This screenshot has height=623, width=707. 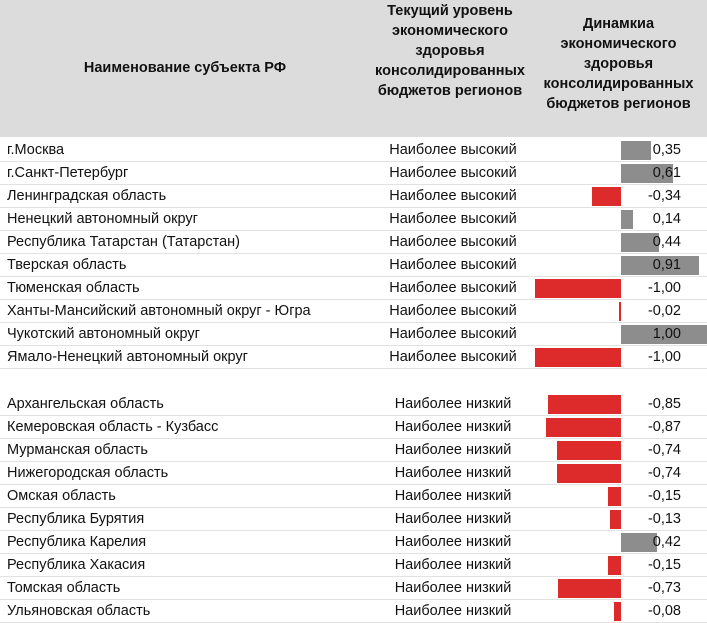 I want to click on table-row: Республика Хакасия Наиболее низкий -0,15, so click(x=353, y=565).